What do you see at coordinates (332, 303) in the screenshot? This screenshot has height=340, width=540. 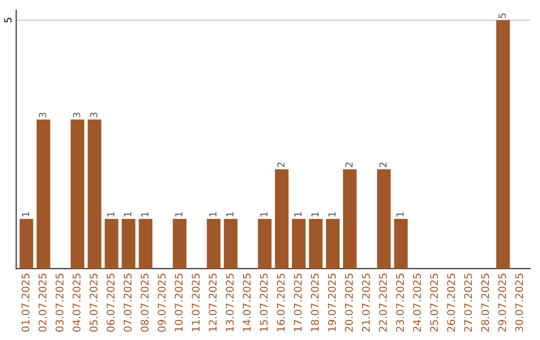 I see `x-tick-label: 19.07.2025` at bounding box center [332, 303].